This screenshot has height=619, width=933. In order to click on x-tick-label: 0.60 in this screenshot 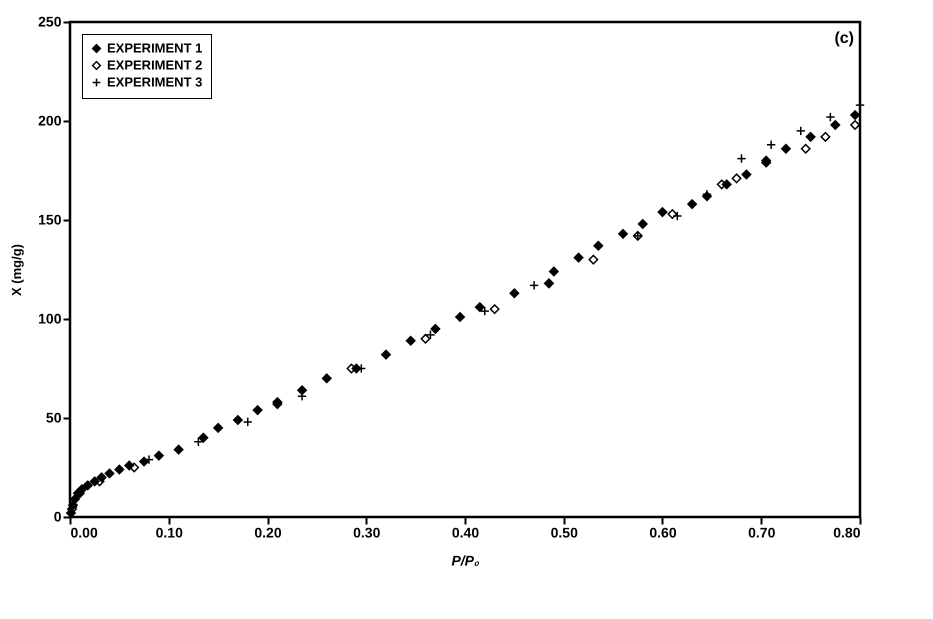, I will do `click(663, 532)`.